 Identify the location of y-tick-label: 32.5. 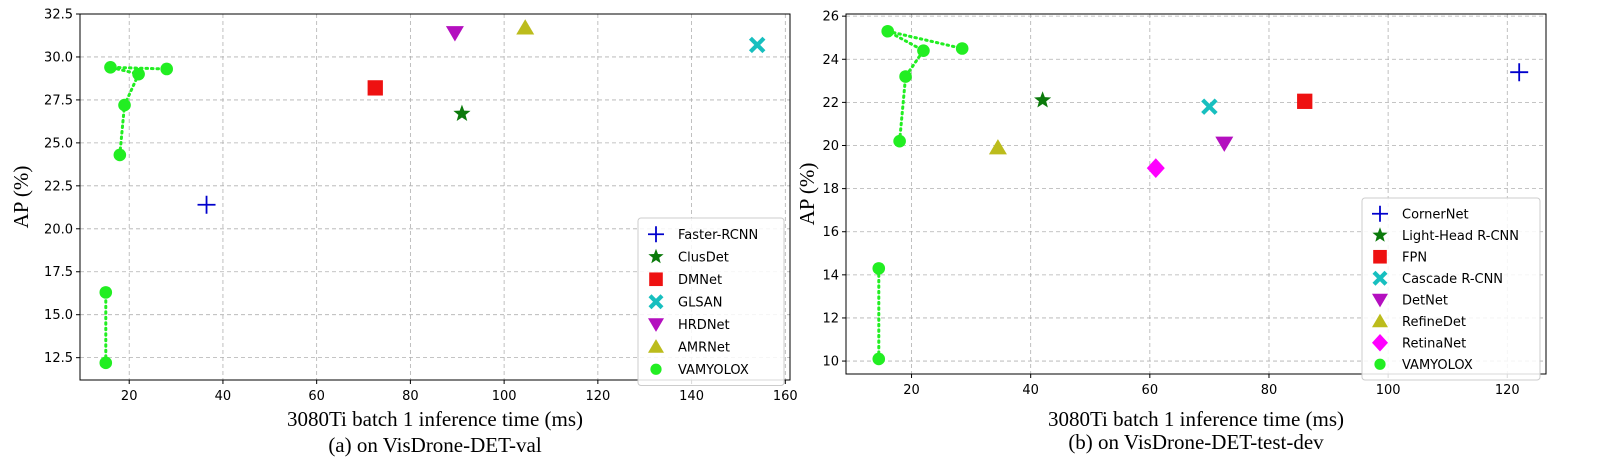
(58, 15).